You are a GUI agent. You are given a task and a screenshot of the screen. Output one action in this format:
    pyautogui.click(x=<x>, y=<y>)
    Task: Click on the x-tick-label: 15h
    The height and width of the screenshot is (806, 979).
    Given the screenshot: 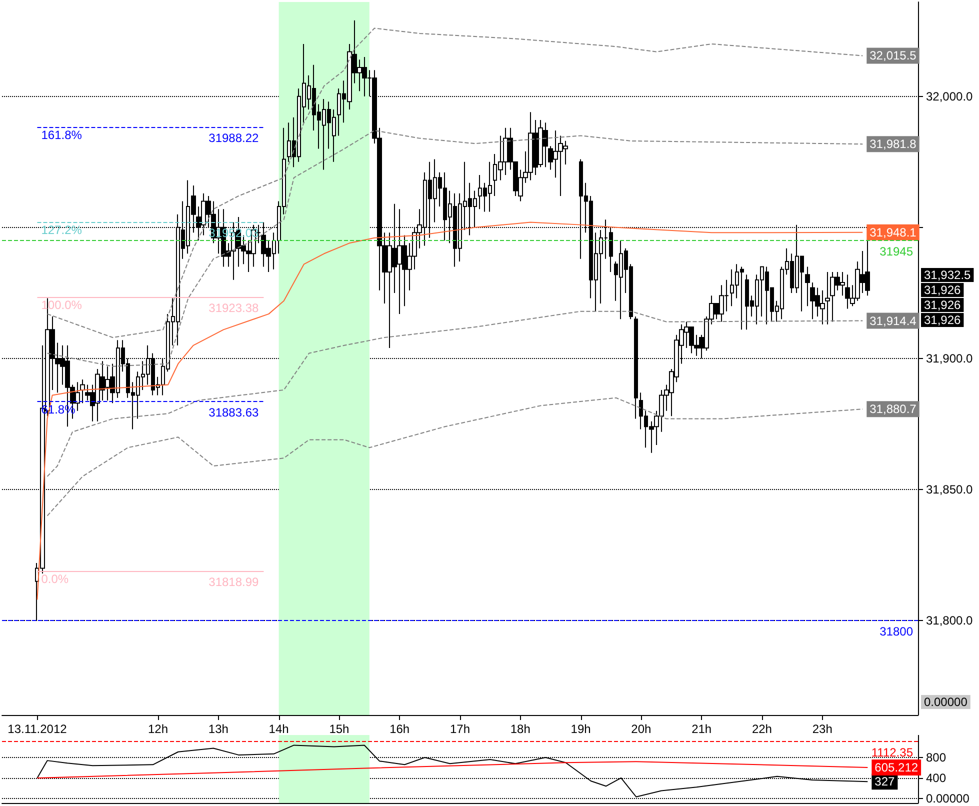 What is the action you would take?
    pyautogui.click(x=339, y=729)
    